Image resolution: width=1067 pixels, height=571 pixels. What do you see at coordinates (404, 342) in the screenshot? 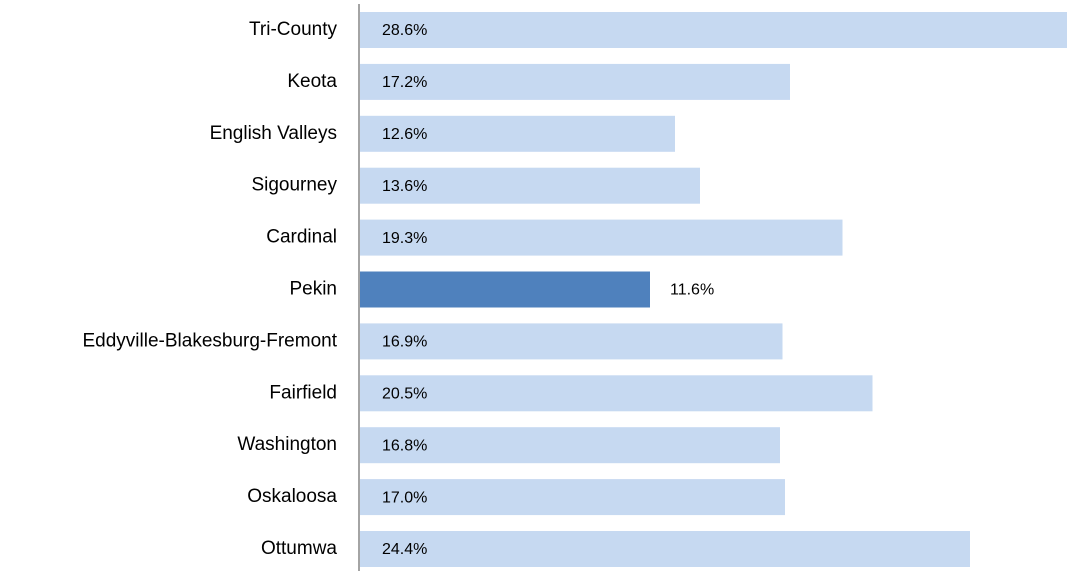
I see `value-label: 16.9%` at bounding box center [404, 342].